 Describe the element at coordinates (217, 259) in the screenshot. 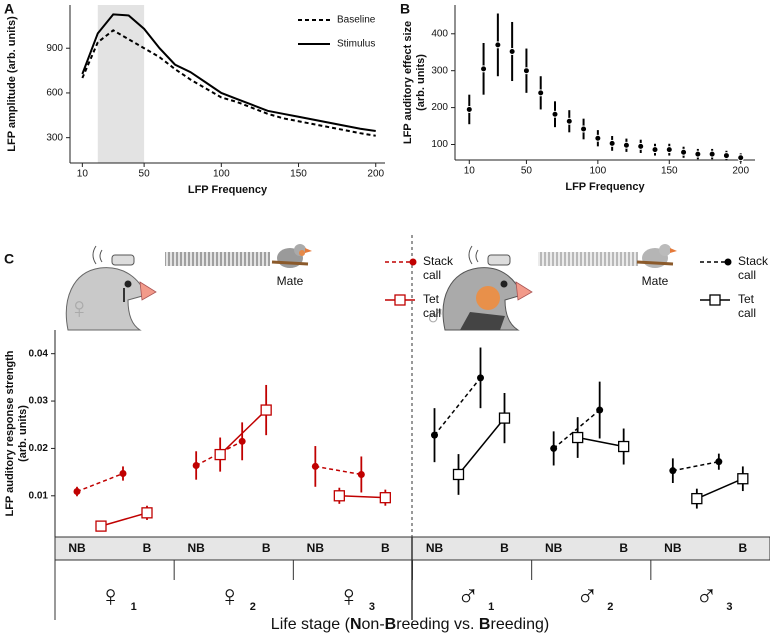

I see `female-spectrogram` at that location.